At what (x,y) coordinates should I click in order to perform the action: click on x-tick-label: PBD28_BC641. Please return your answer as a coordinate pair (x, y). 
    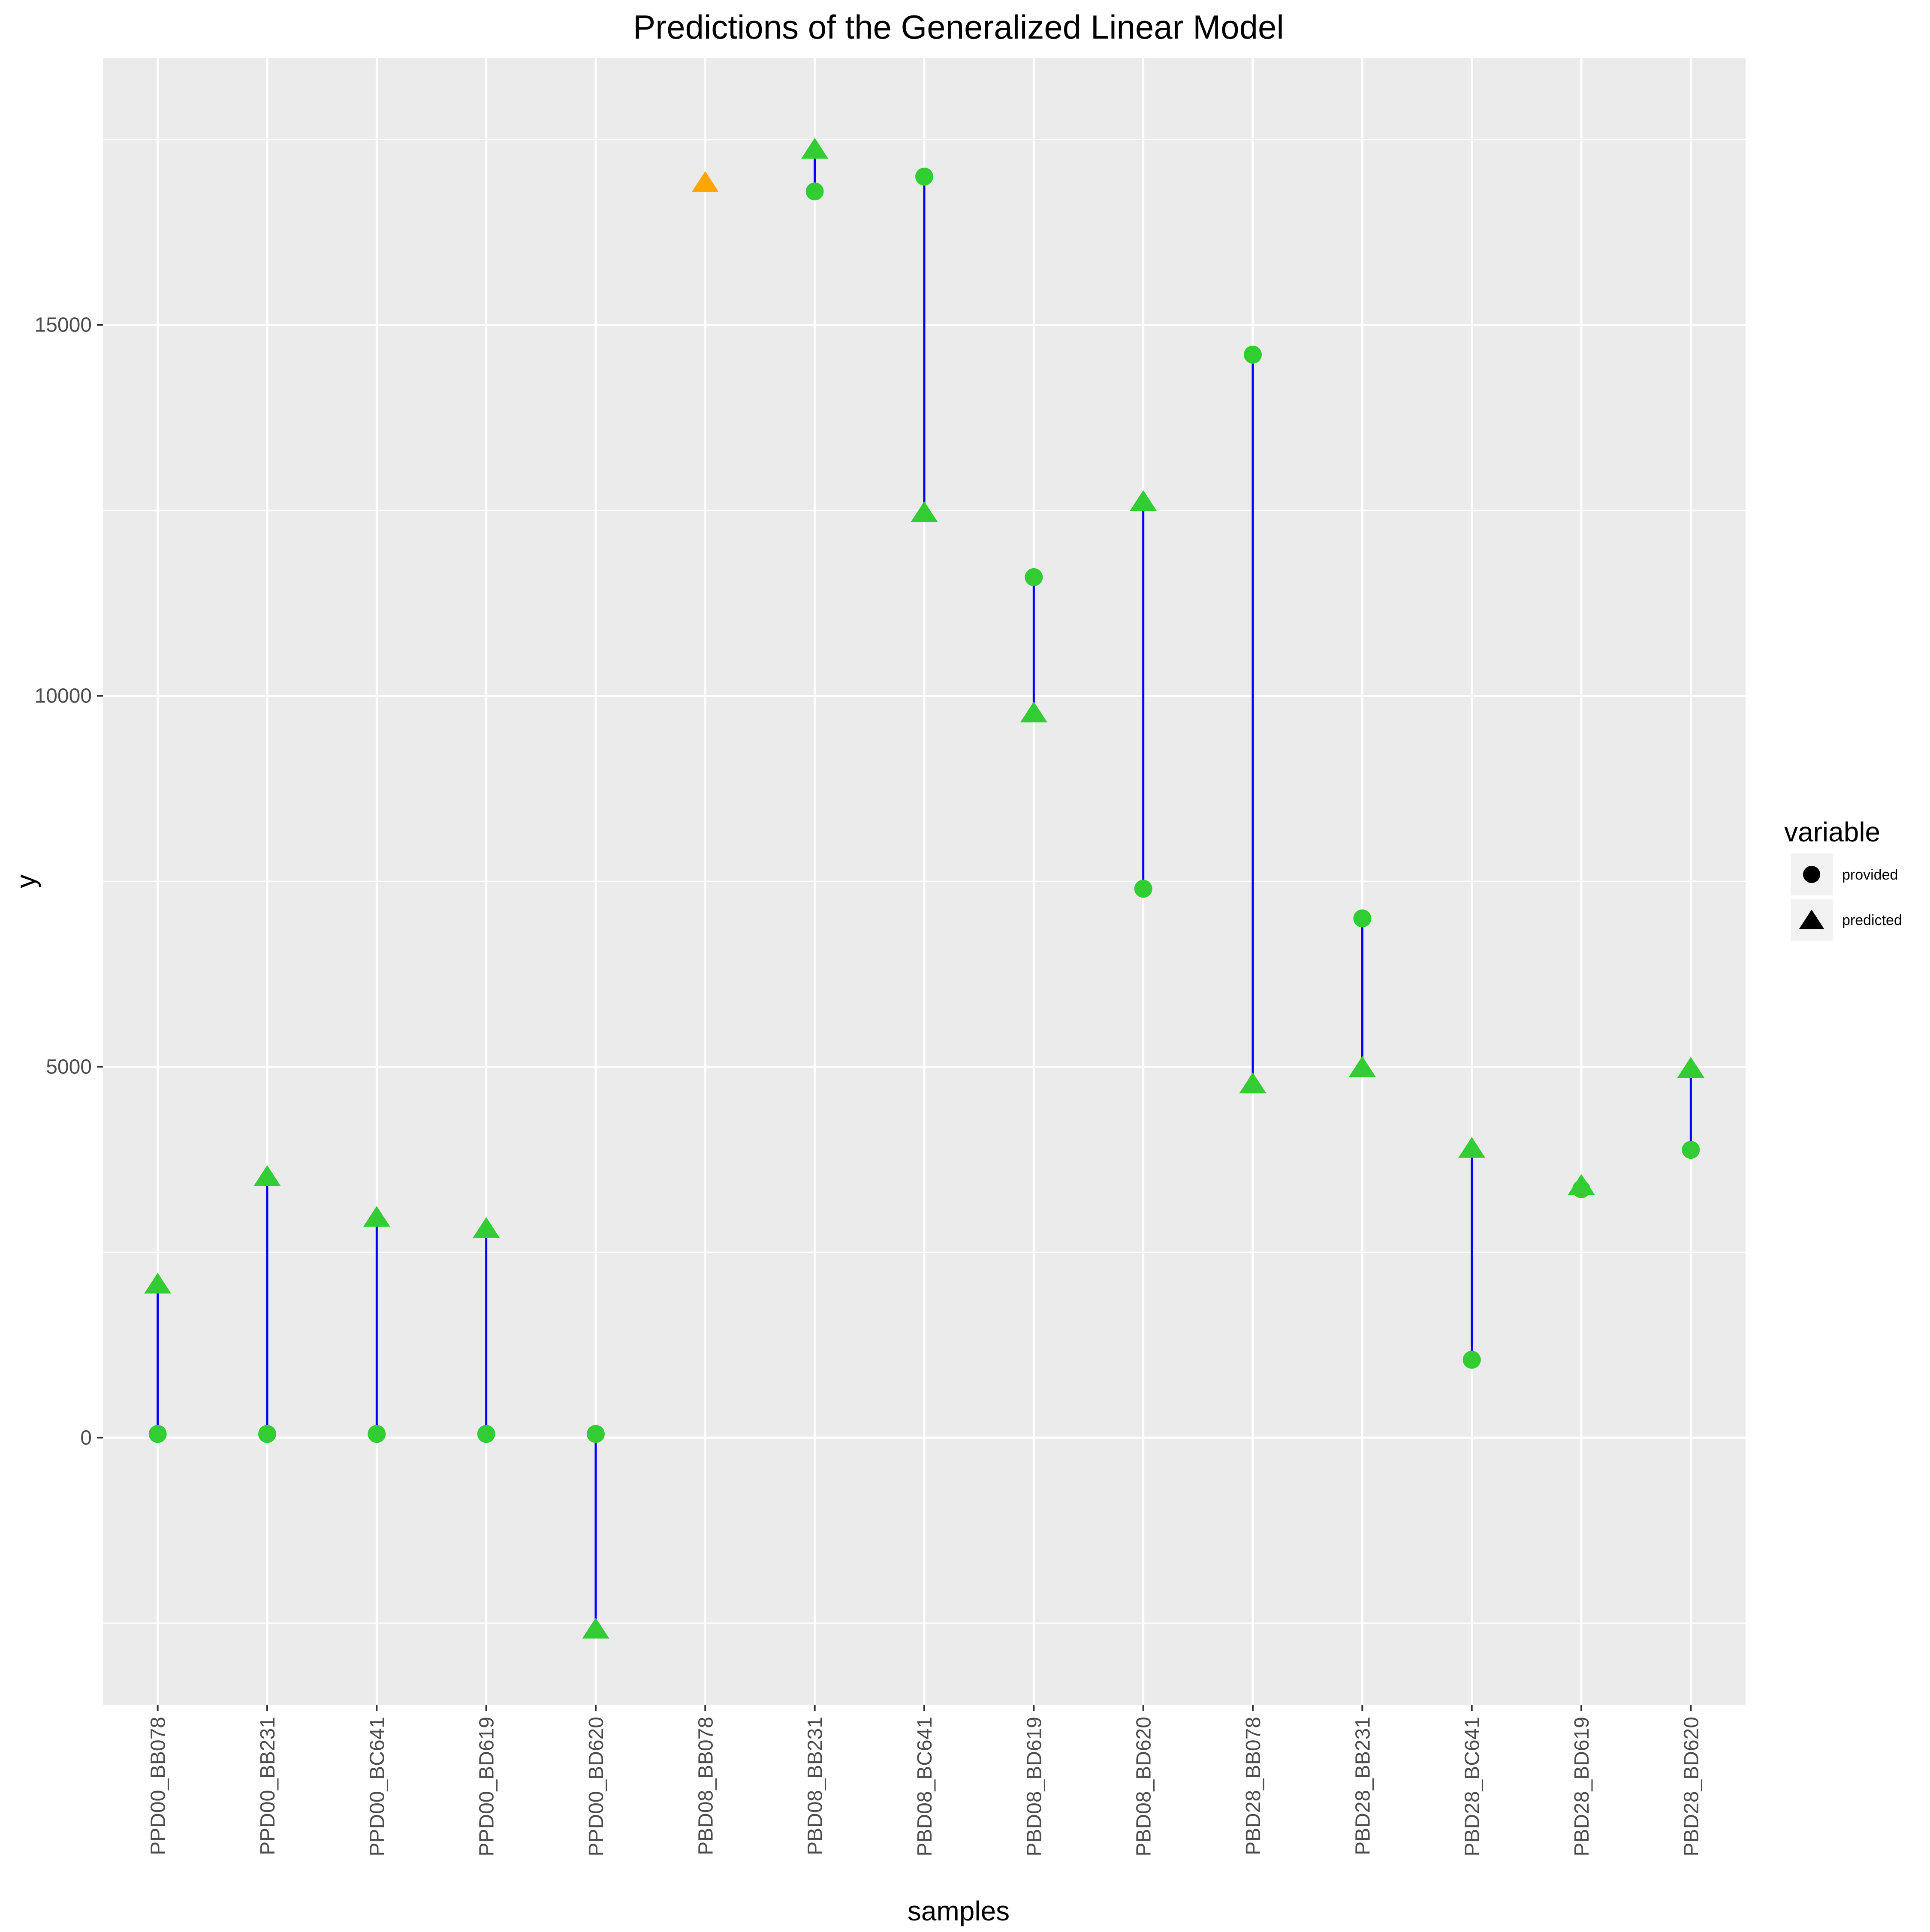
    Looking at the image, I should click on (1472, 1787).